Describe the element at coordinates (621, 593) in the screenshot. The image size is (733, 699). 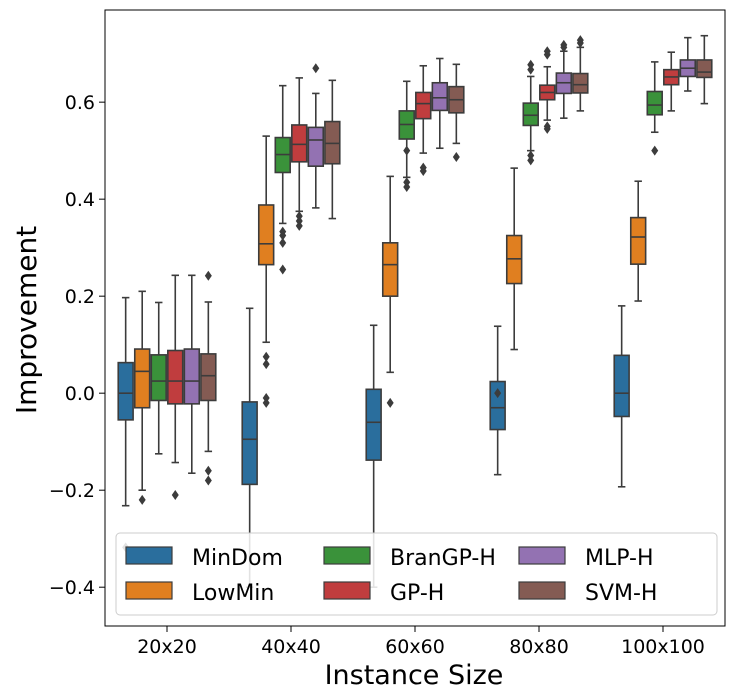
I see `legend-label: SVM-H` at that location.